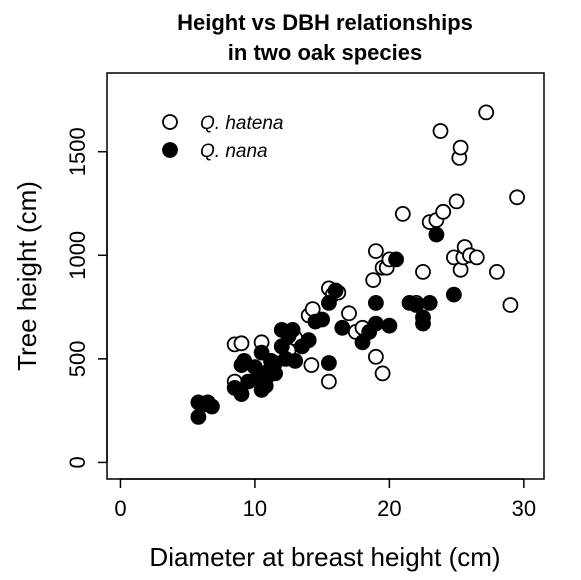  Describe the element at coordinates (27, 276) in the screenshot. I see `y-axis-label: Tree height (cm)` at that location.